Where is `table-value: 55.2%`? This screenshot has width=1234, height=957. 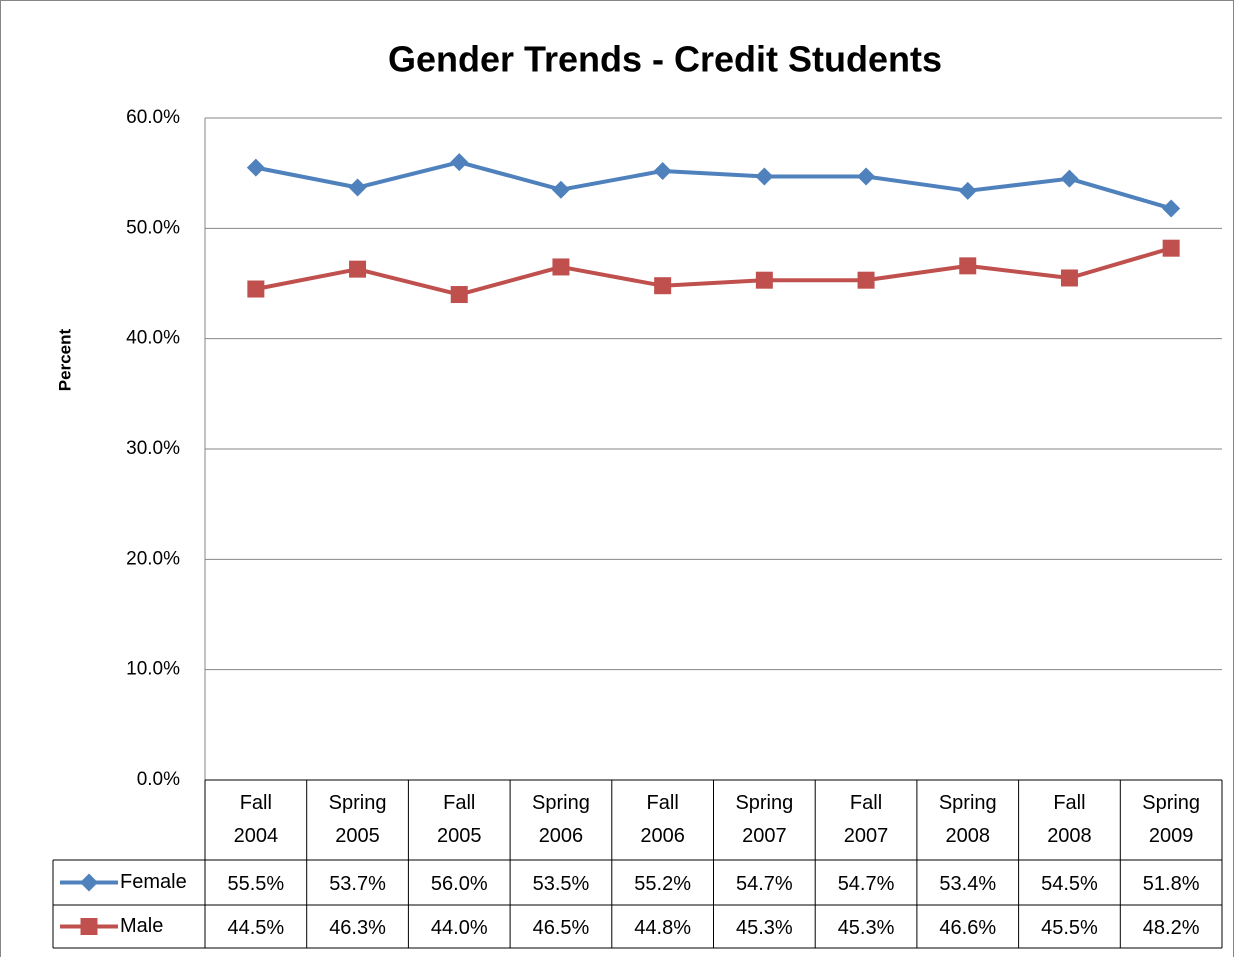 table-value: 55.2% is located at coordinates (662, 884).